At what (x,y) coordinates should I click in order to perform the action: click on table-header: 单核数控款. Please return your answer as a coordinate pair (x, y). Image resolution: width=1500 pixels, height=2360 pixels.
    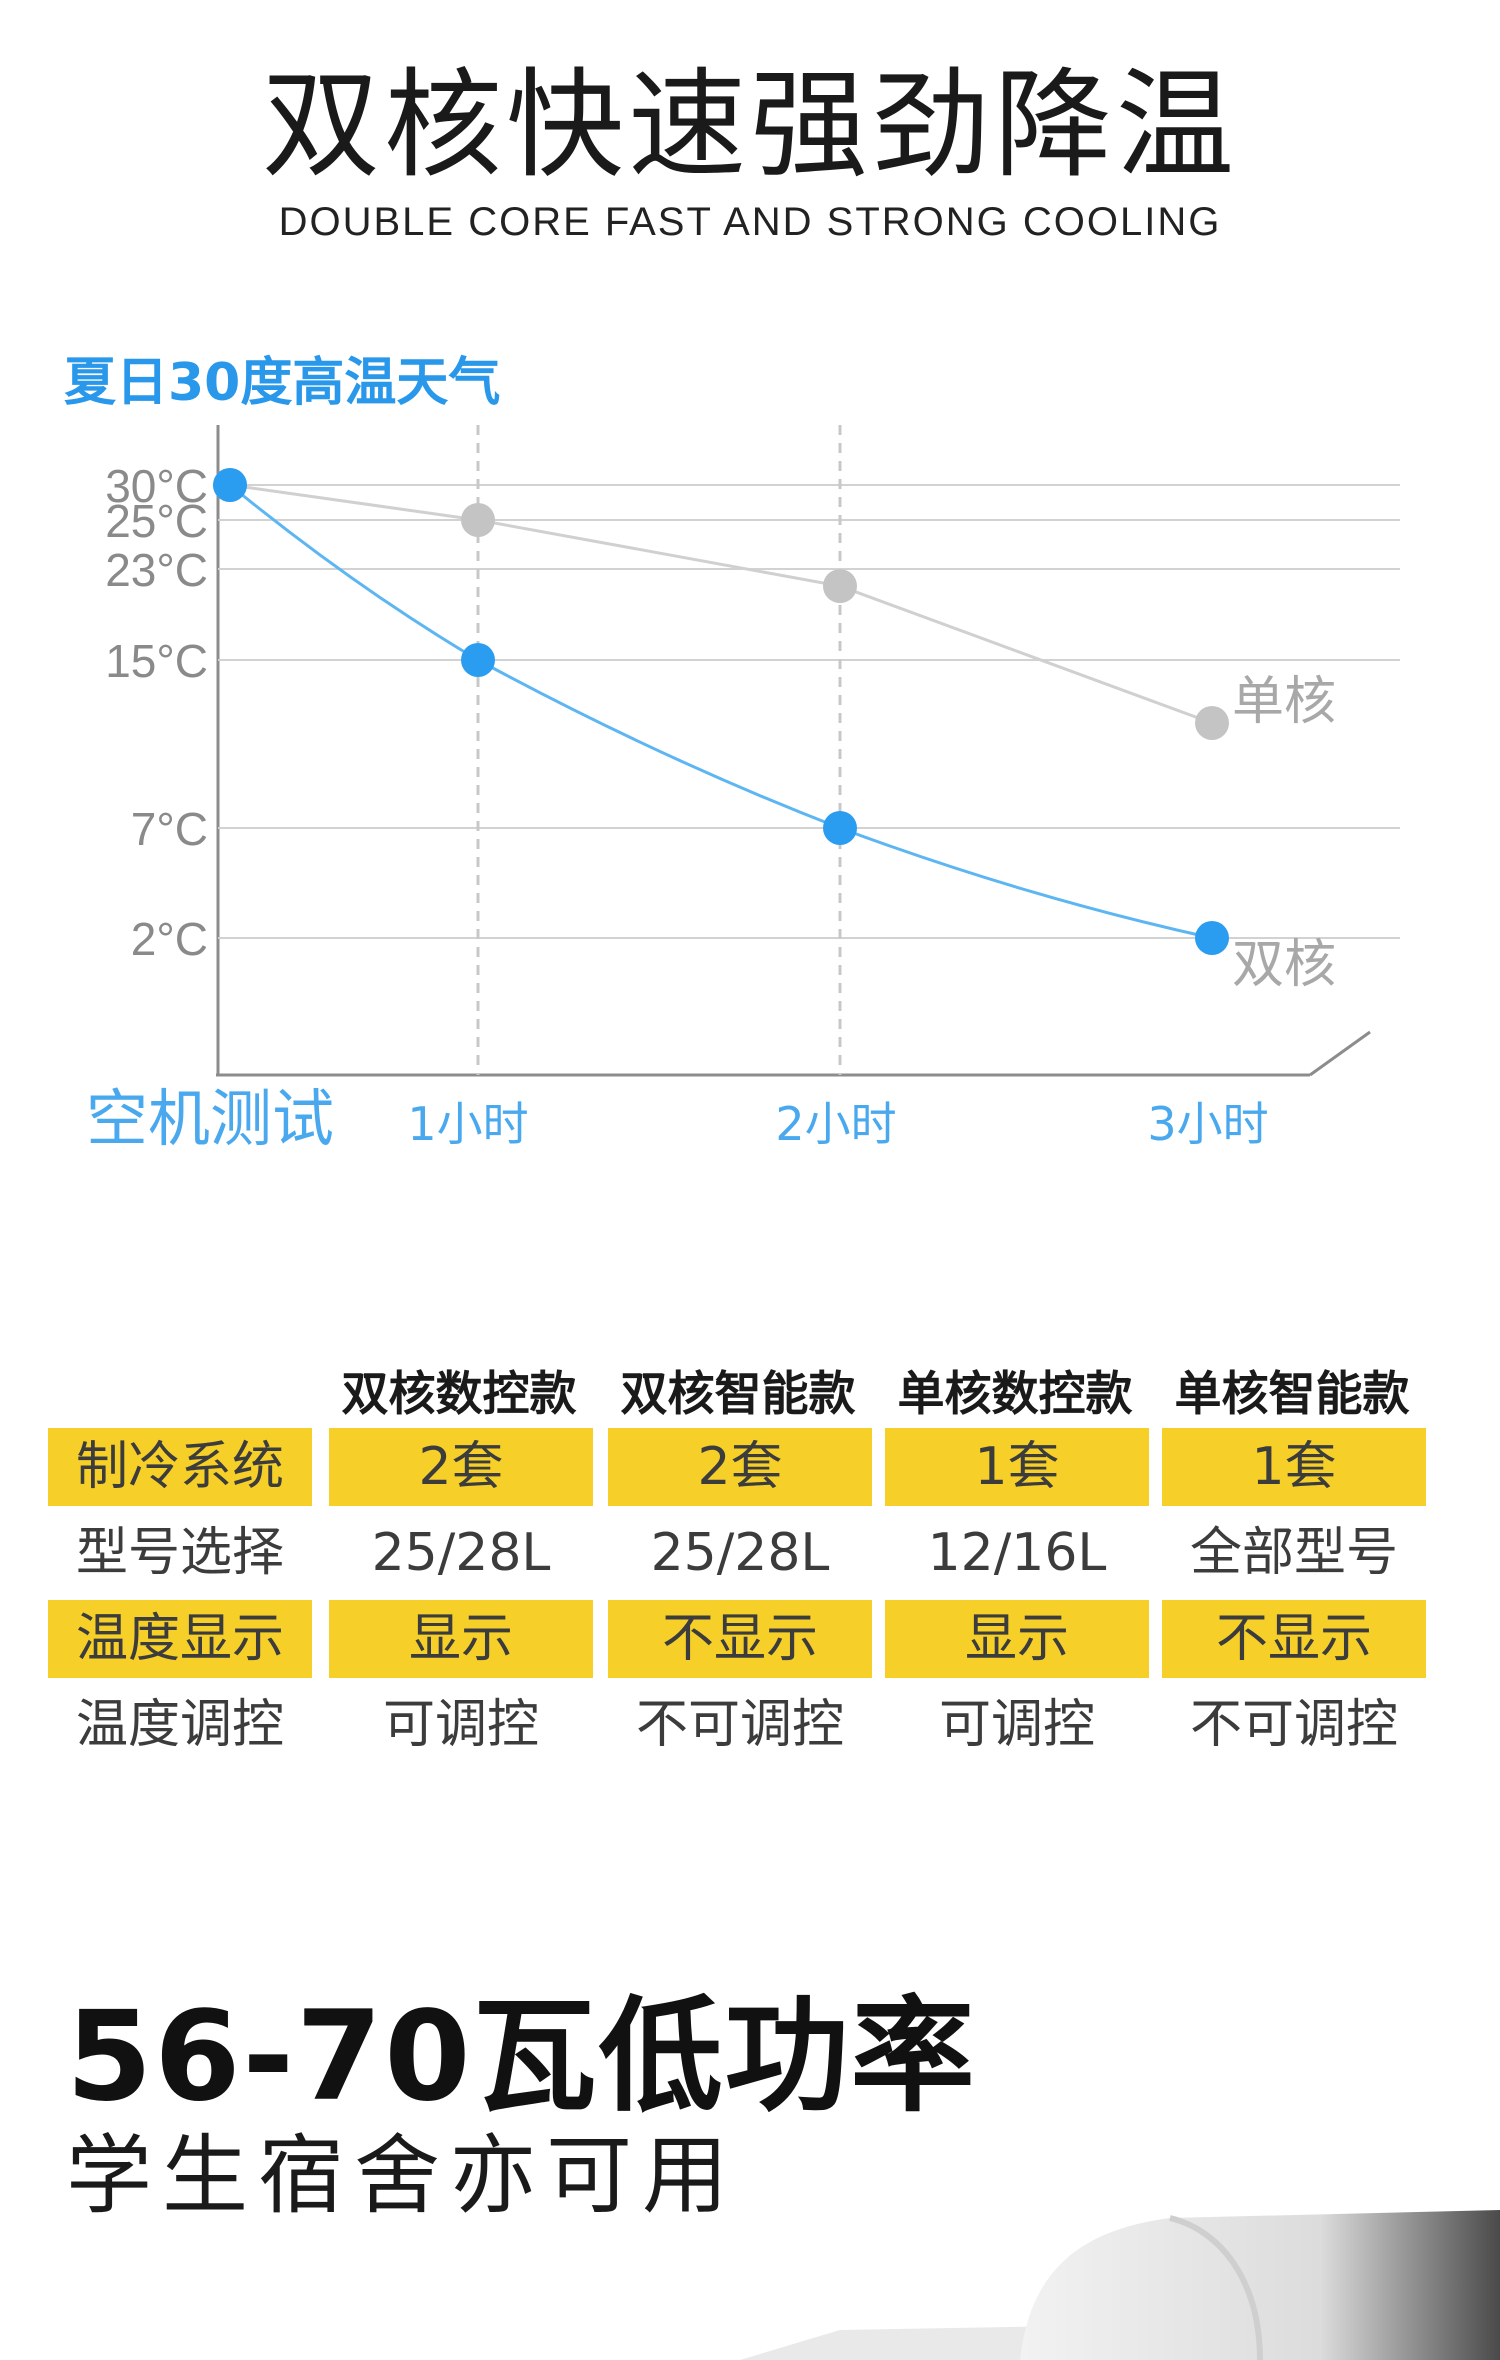
    Looking at the image, I should click on (1015, 1394).